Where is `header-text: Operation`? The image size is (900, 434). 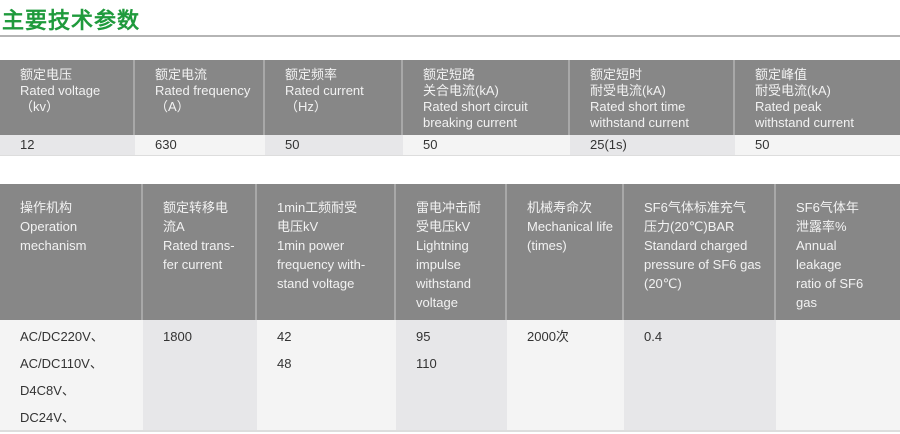
header-text: Operation is located at coordinates (49, 226).